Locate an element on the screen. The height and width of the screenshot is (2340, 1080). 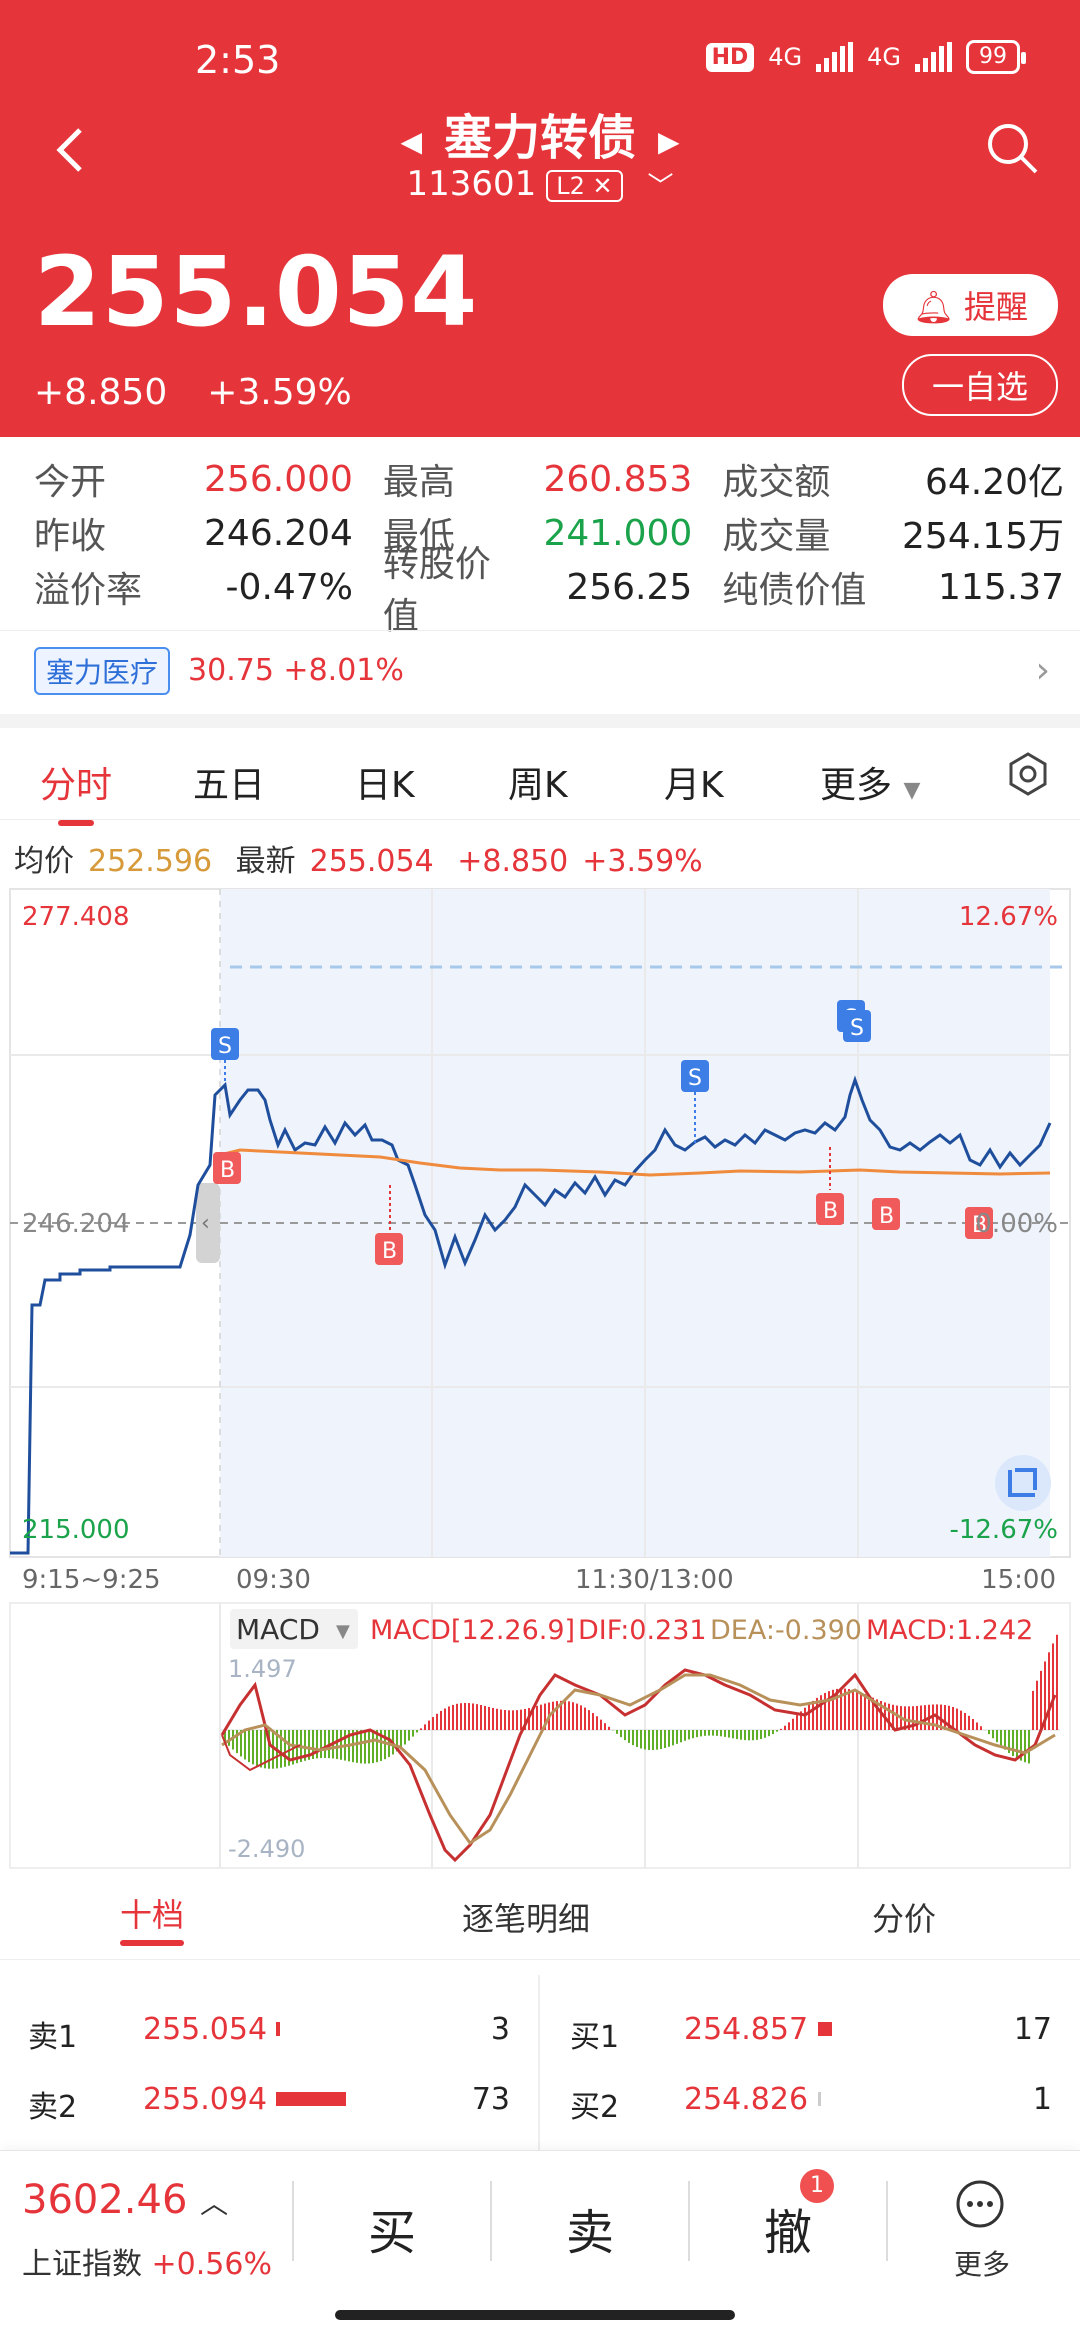
cancel-order-button: 撤 1 is located at coordinates (799, 2216).